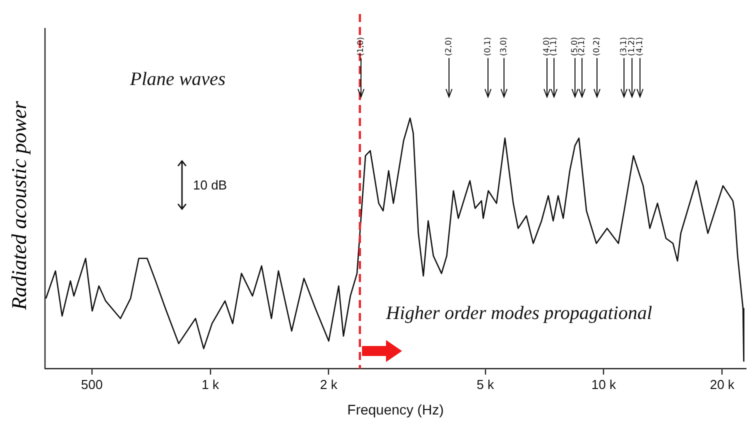 The image size is (750, 427). Describe the element at coordinates (553, 46) in the screenshot. I see `text: (1,1)` at that location.